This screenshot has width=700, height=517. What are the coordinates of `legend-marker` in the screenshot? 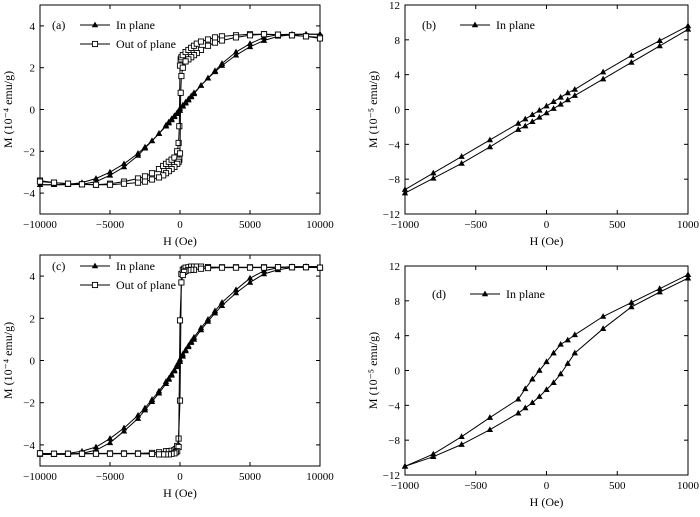 It's located at (485, 293).